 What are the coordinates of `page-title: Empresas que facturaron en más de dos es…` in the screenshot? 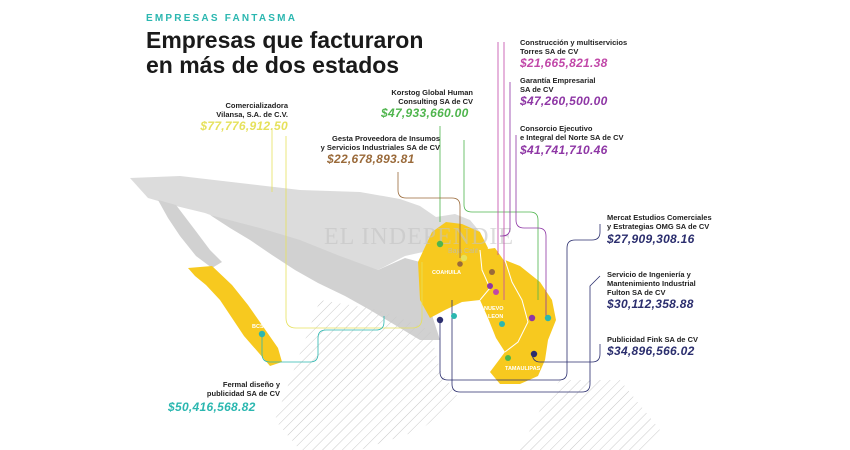 It's located at (285, 52).